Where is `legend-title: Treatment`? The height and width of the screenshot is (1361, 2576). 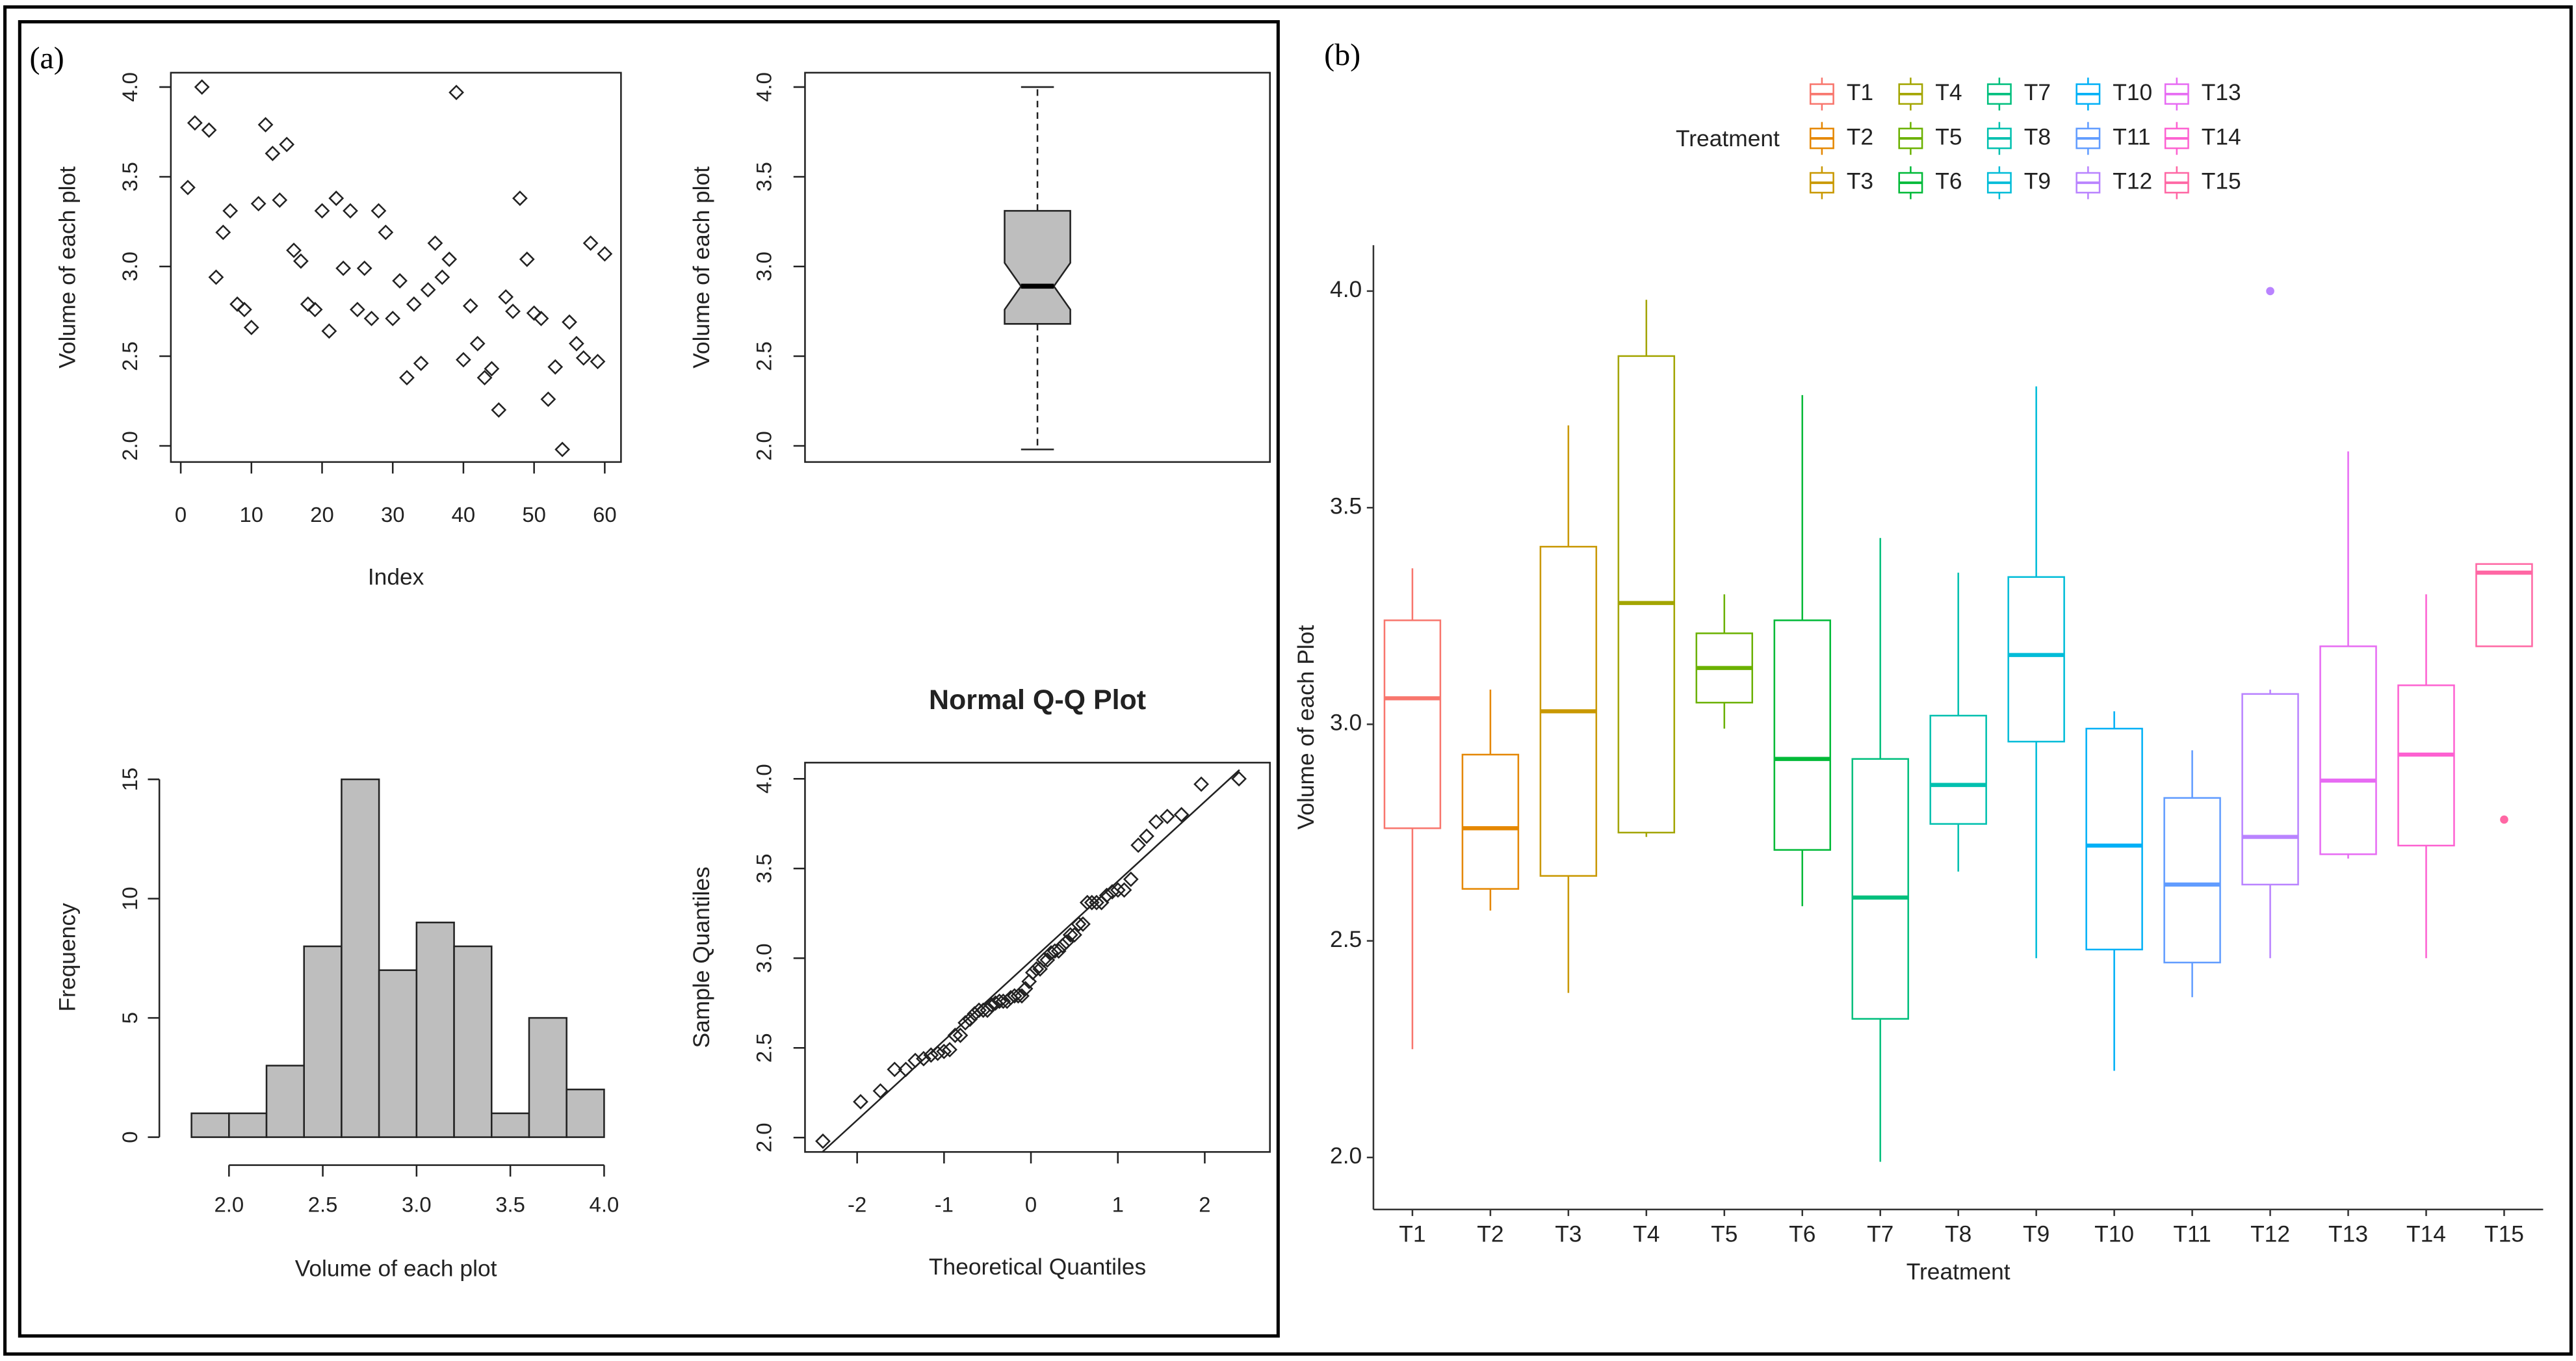
legend-title: Treatment is located at coordinates (1728, 138).